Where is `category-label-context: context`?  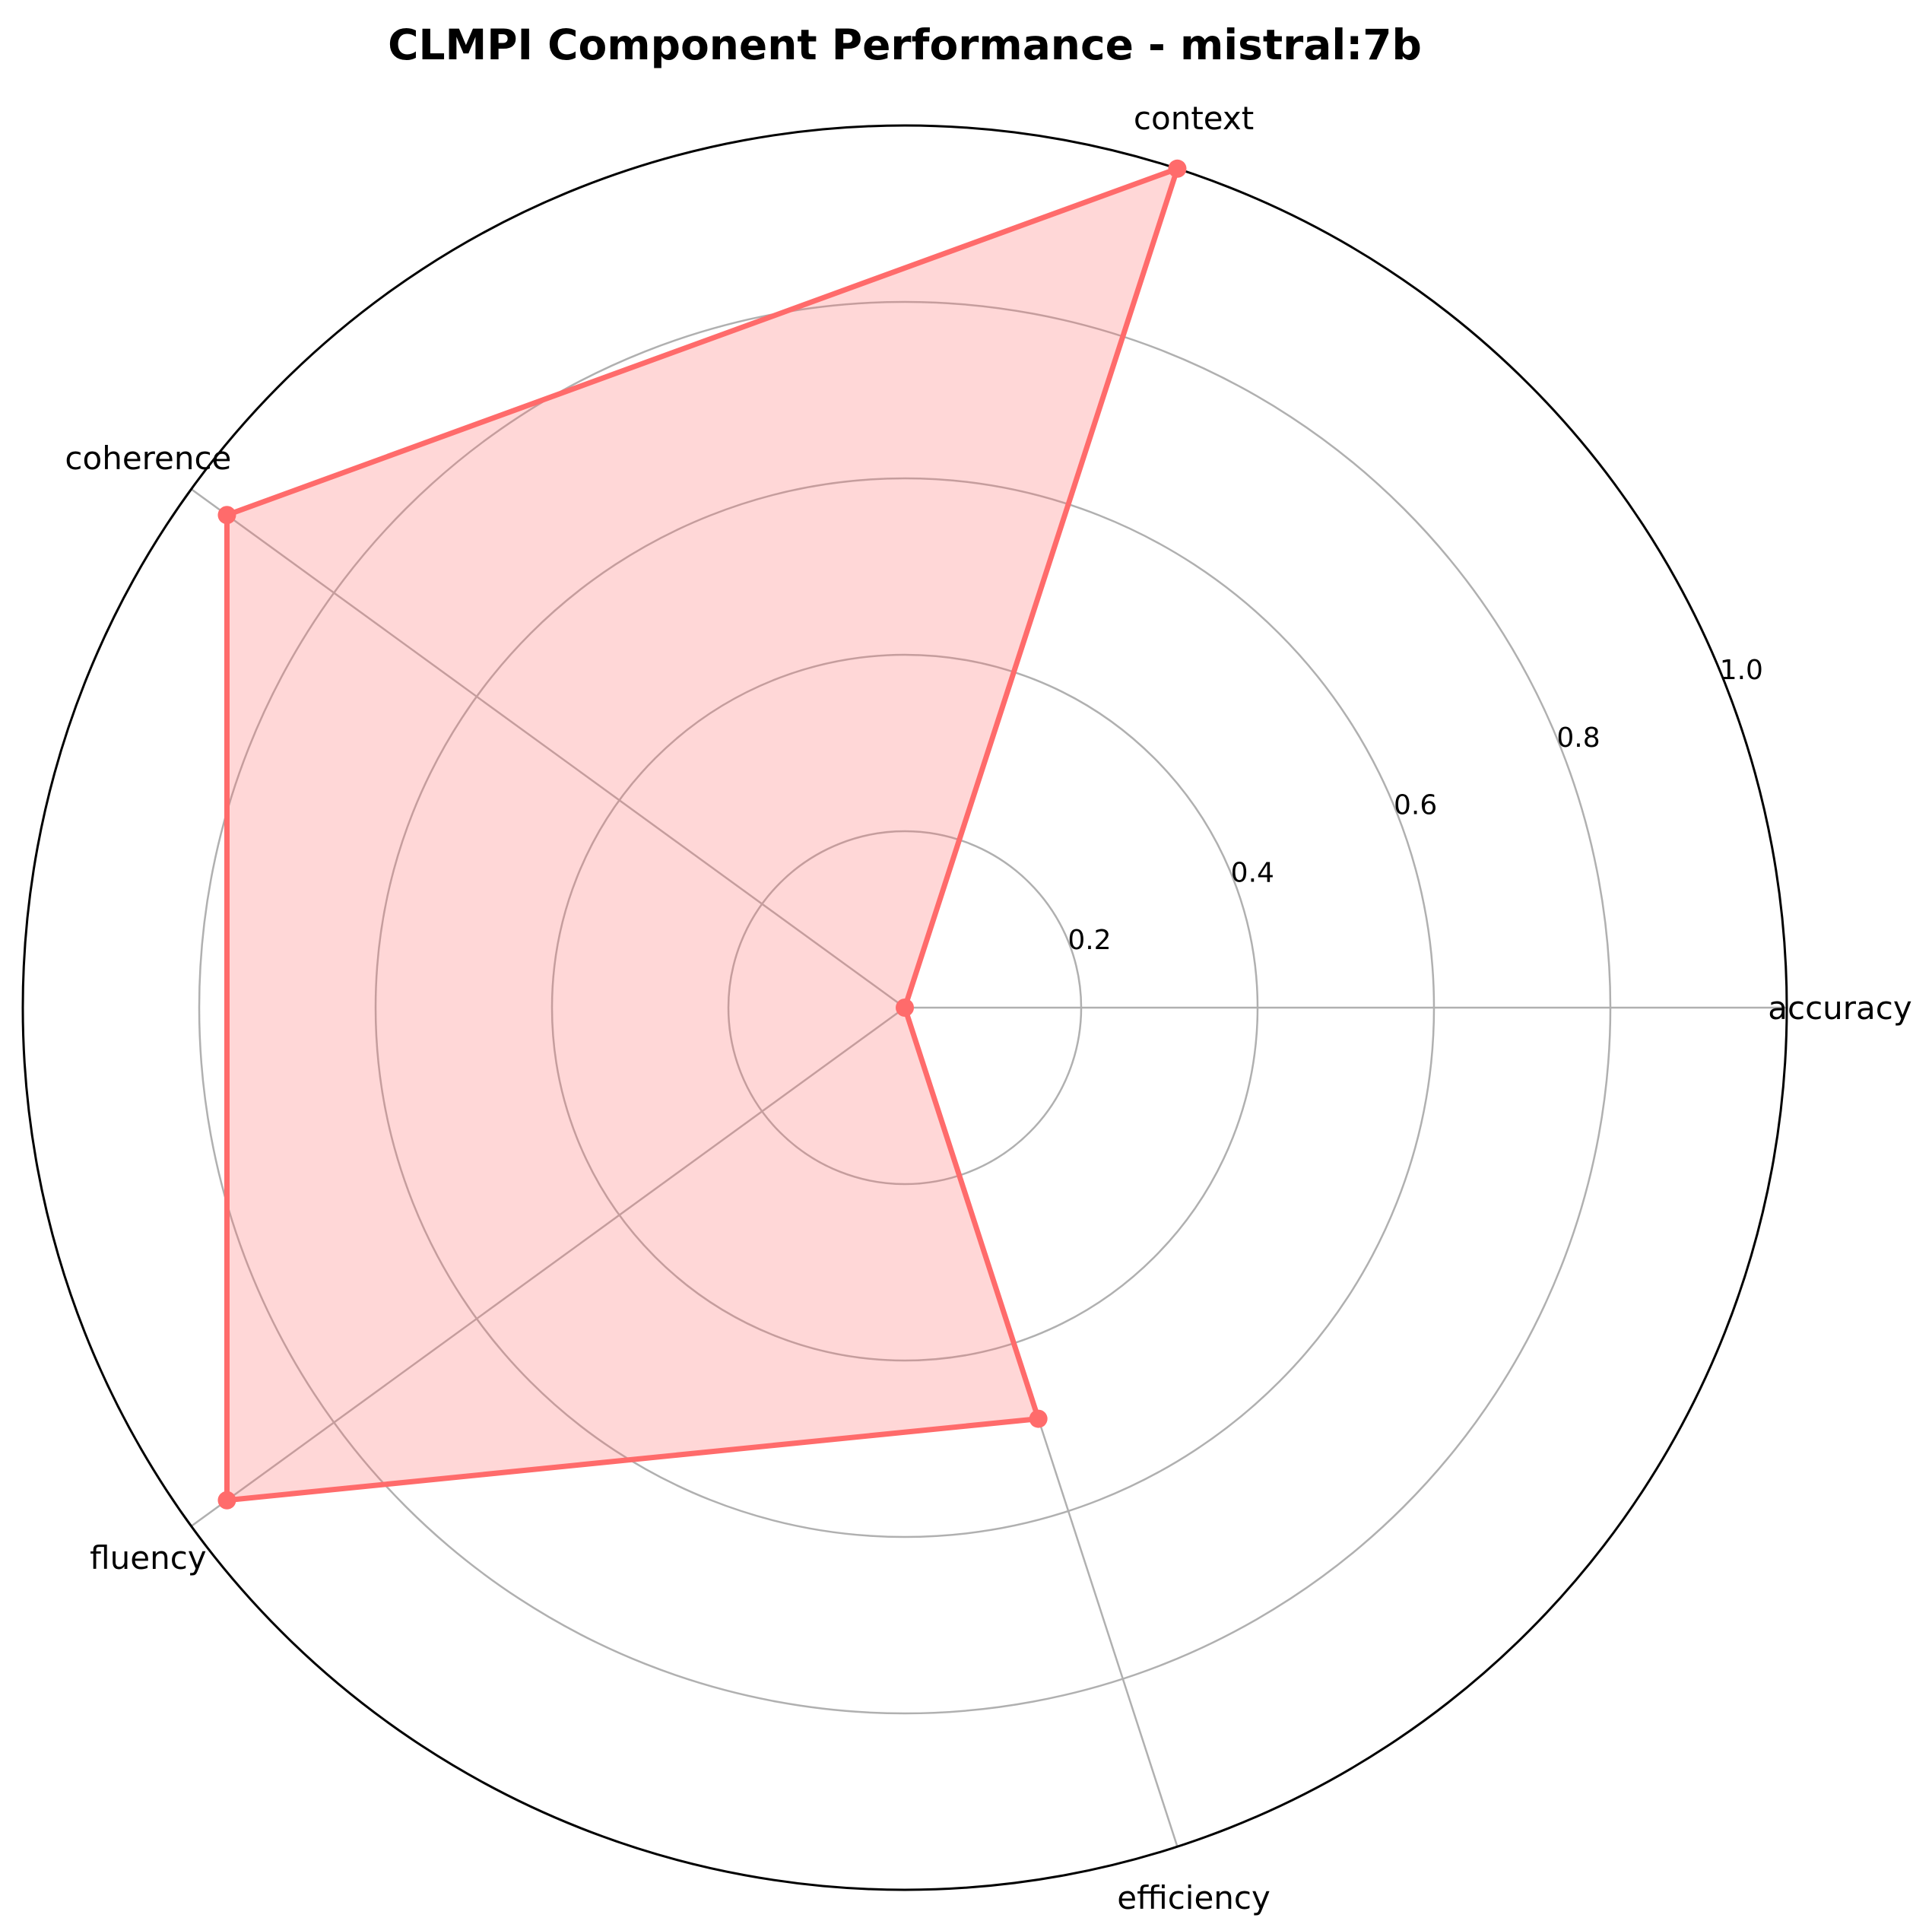
category-label-context: context is located at coordinates (1194, 119).